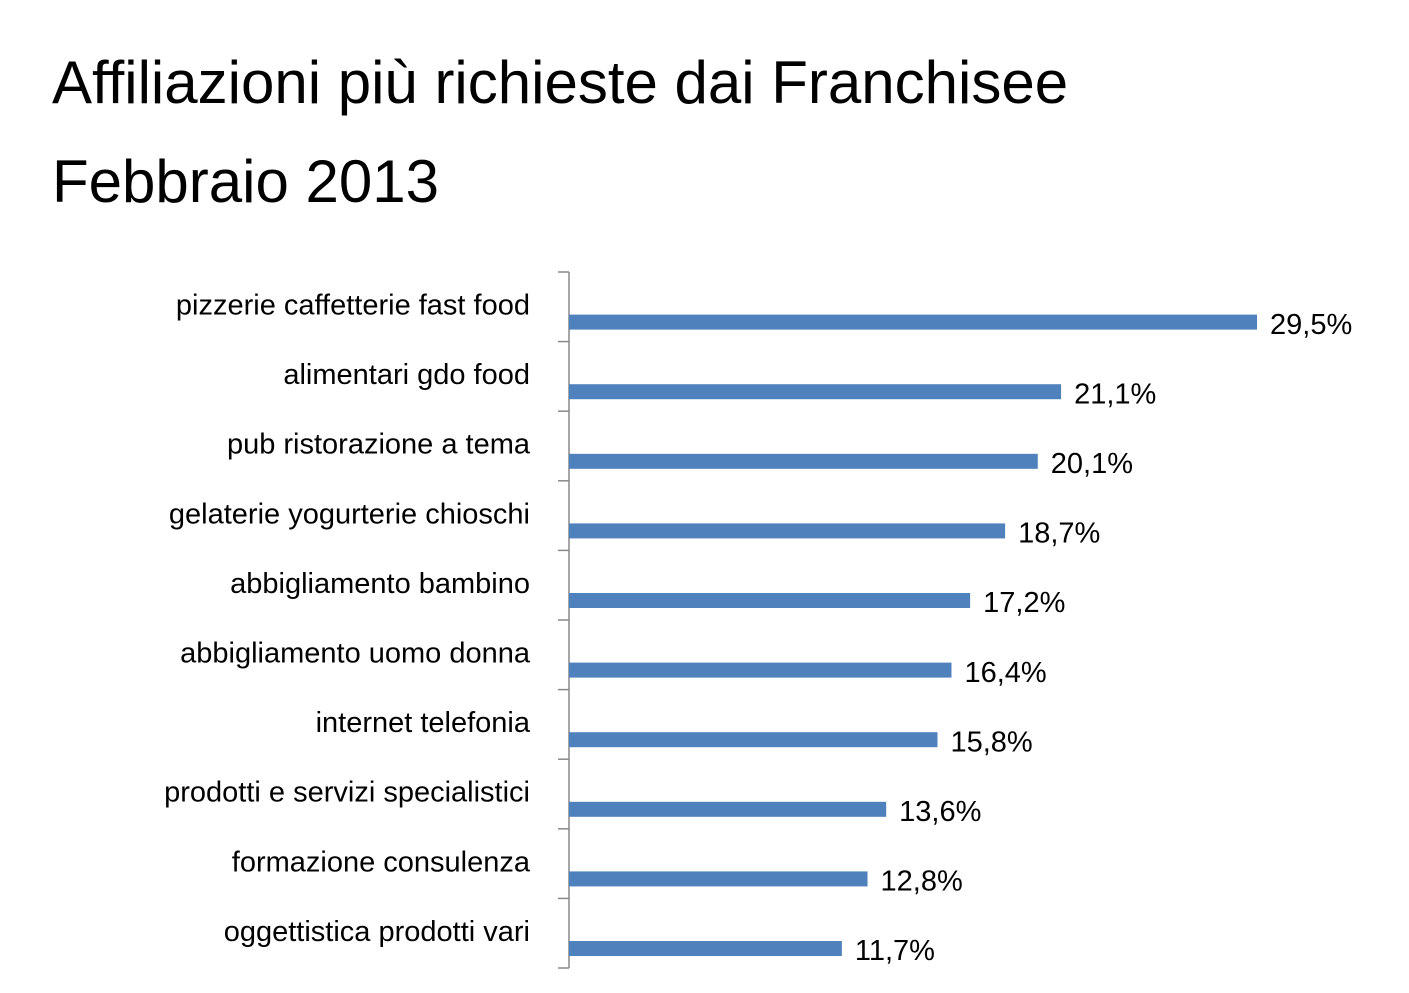  What do you see at coordinates (991, 742) in the screenshot?
I see `value-label: 15,8%` at bounding box center [991, 742].